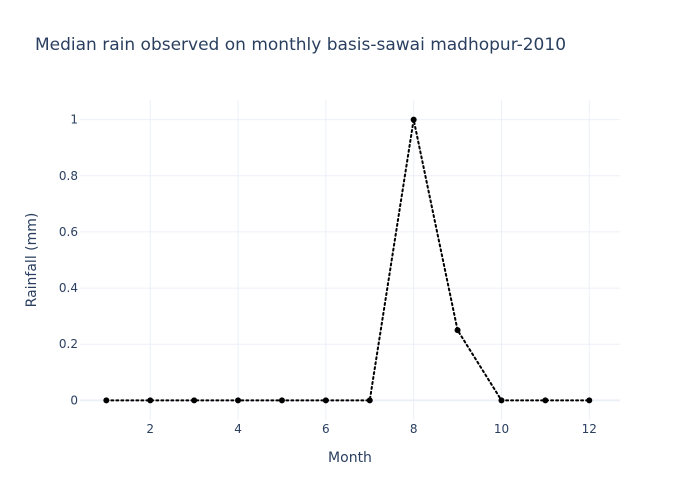 This screenshot has width=700, height=500. What do you see at coordinates (68, 232) in the screenshot?
I see `y-tick-label: 0.6` at bounding box center [68, 232].